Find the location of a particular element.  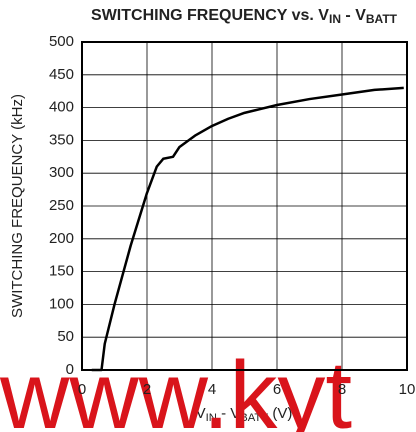

x-axis-label: VIN - VBATT (V) is located at coordinates (244, 414).